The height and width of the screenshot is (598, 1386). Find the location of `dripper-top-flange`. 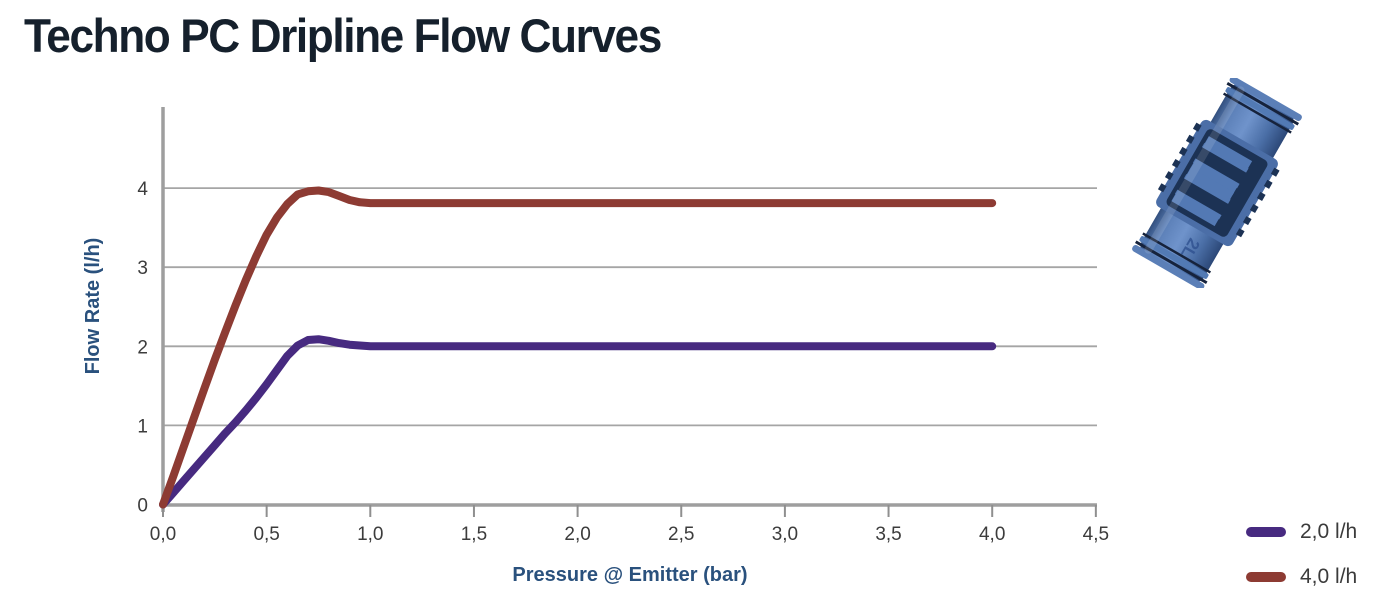

dripper-top-flange is located at coordinates (1265, 99).